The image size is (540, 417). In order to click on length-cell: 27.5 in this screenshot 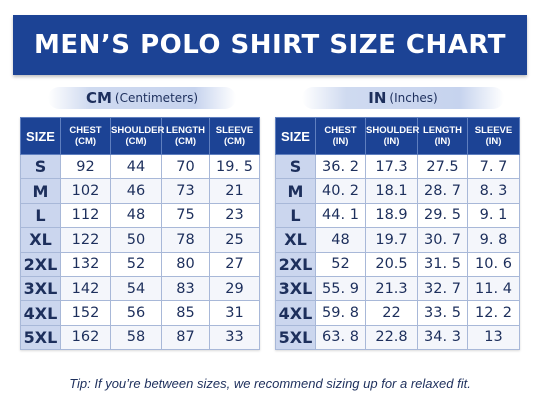, I will do `click(442, 166)`.